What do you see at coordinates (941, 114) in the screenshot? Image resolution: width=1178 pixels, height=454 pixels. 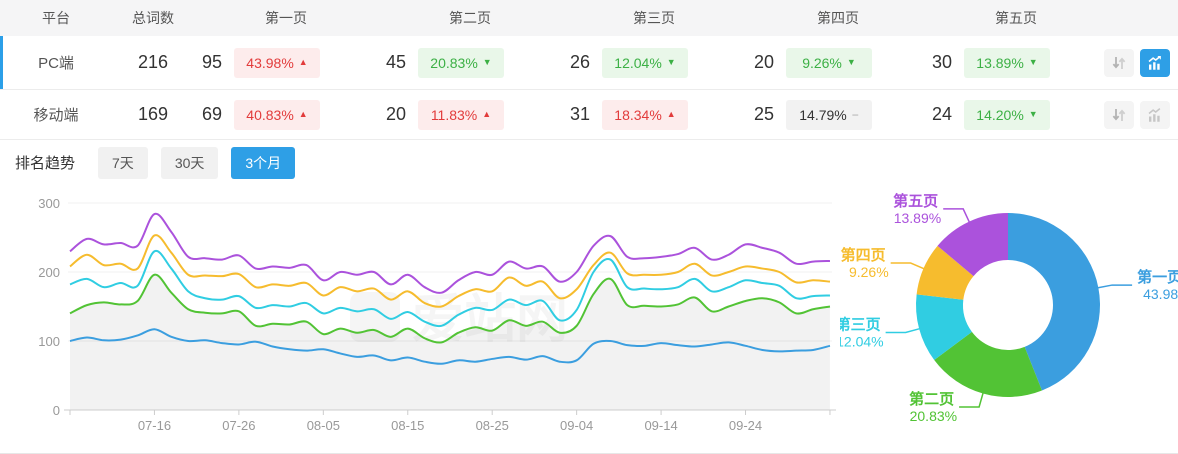 I see `page5-count: 24` at bounding box center [941, 114].